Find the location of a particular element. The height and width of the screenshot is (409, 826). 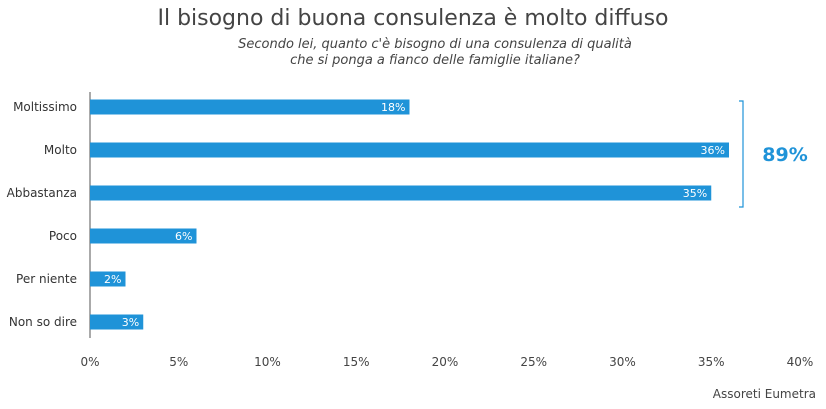

x-tick-label: 5% is located at coordinates (178, 362).